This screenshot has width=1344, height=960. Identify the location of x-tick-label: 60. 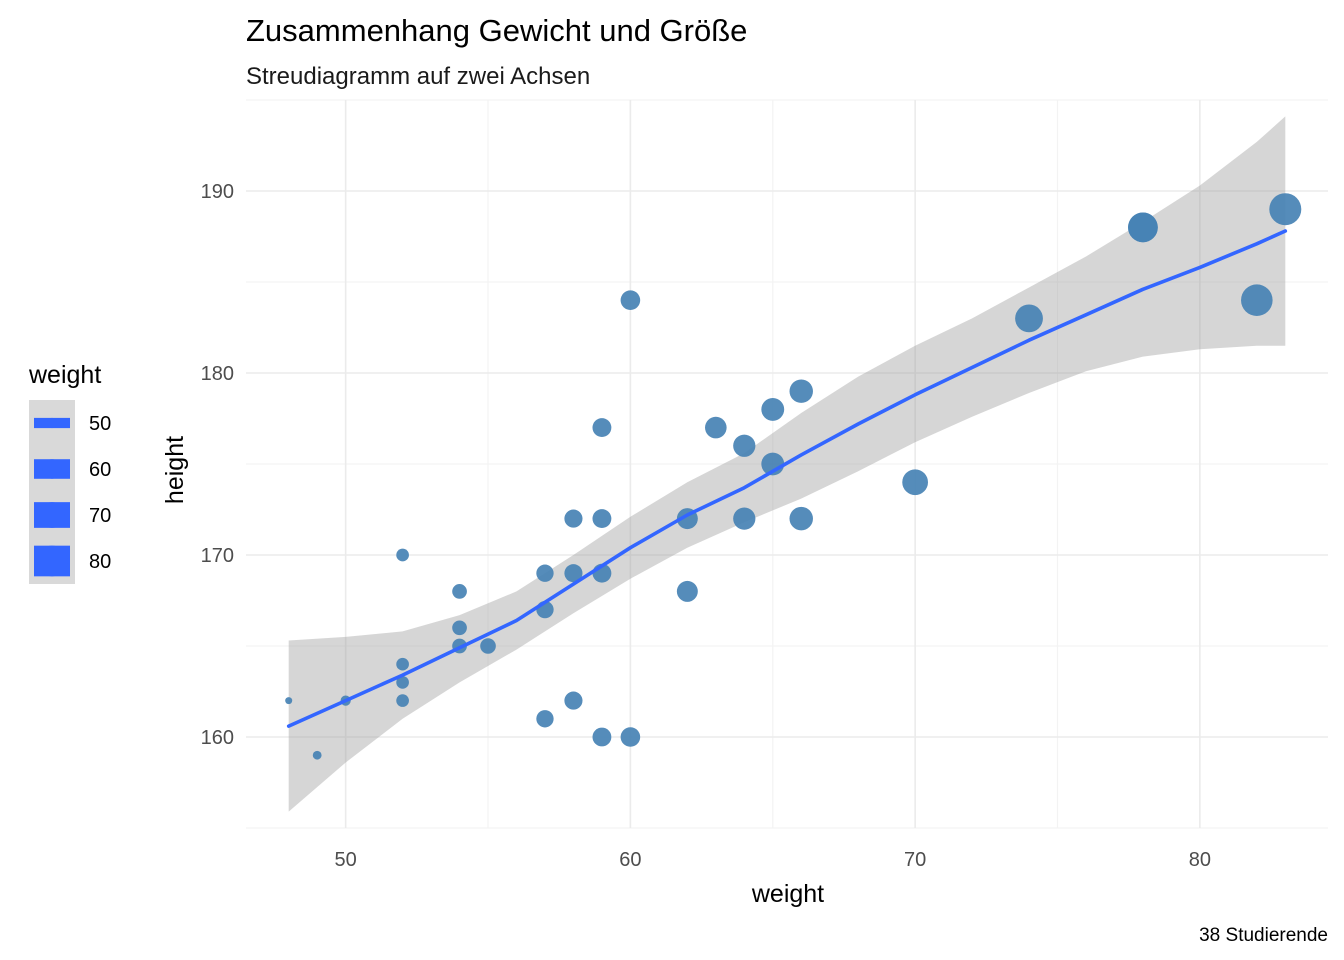
(630, 860).